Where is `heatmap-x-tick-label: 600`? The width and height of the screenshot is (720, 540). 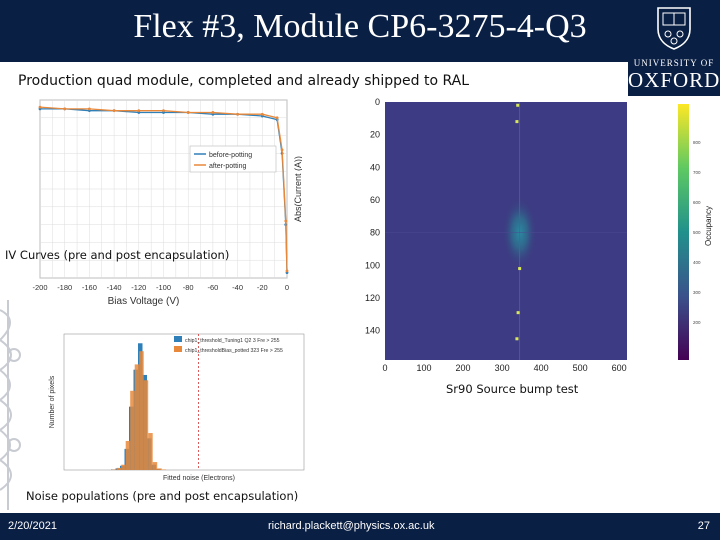
heatmap-x-tick-label: 600 is located at coordinates (619, 368).